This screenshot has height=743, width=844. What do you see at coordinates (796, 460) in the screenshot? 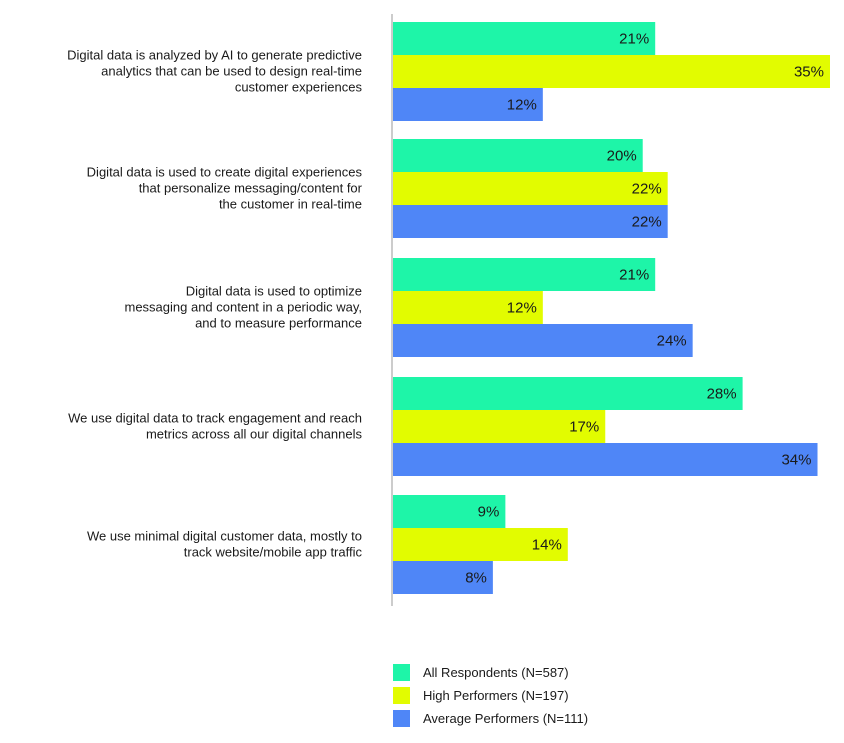
I see `bar-value-label: 34%` at bounding box center [796, 460].